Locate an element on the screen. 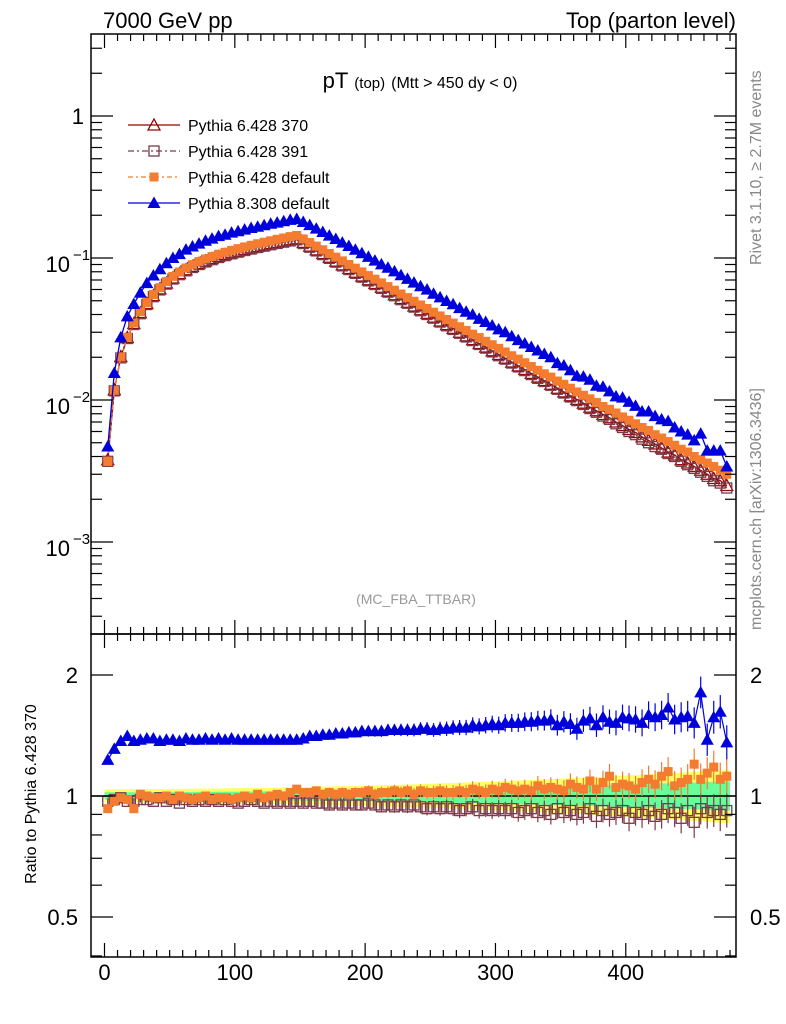 The image size is (786, 1024). legend-label-pythia6-default: Pythia 6.428 default is located at coordinates (259, 178).